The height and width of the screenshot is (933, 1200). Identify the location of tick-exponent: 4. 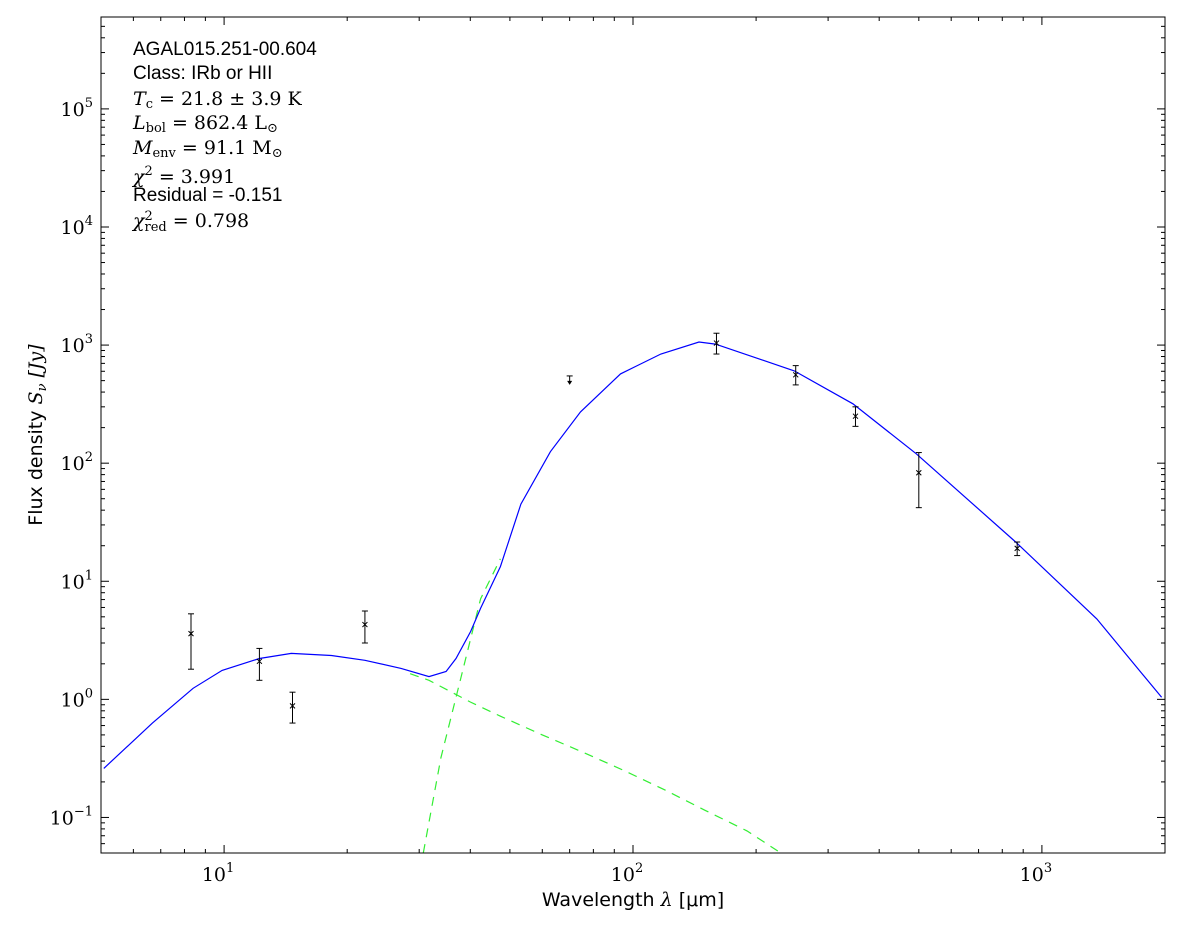
(89, 221).